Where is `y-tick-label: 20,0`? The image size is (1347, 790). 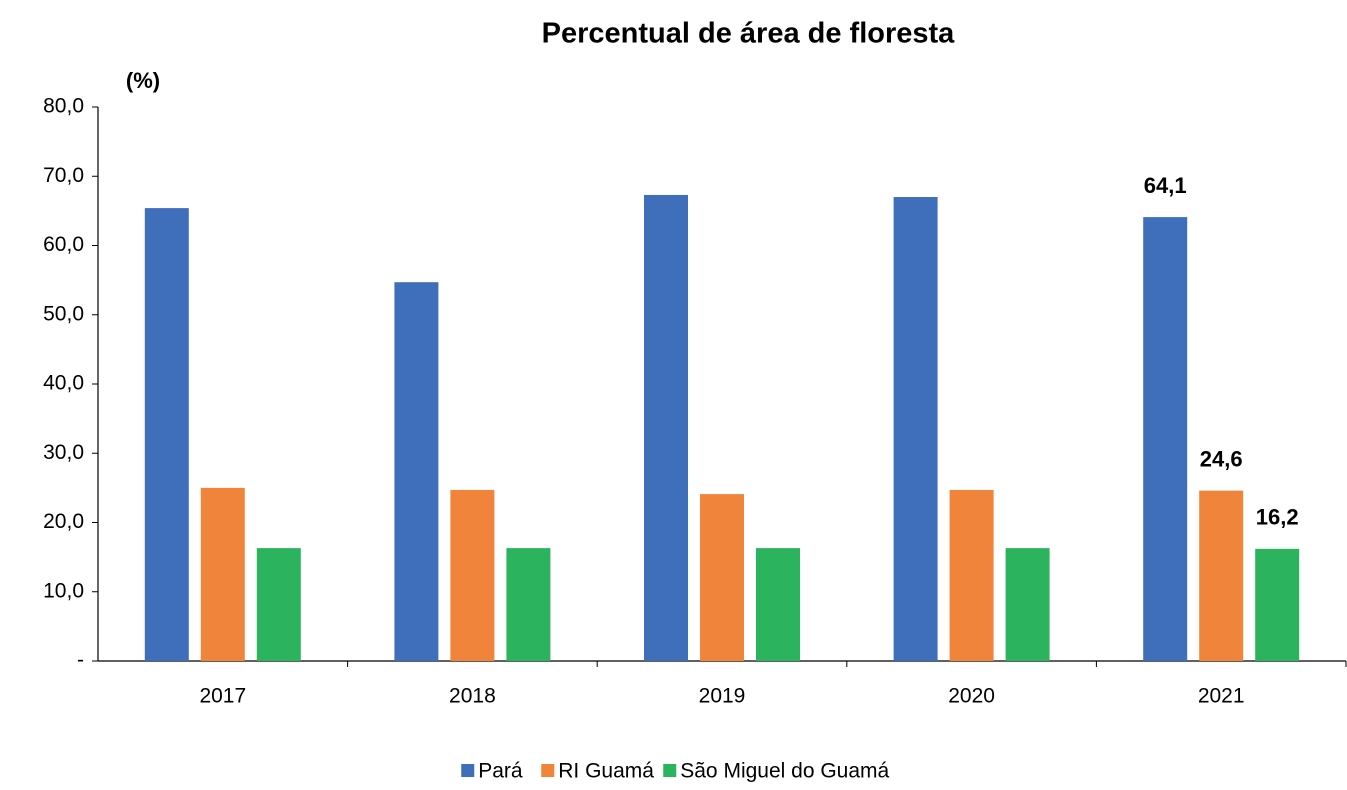 y-tick-label: 20,0 is located at coordinates (63, 521).